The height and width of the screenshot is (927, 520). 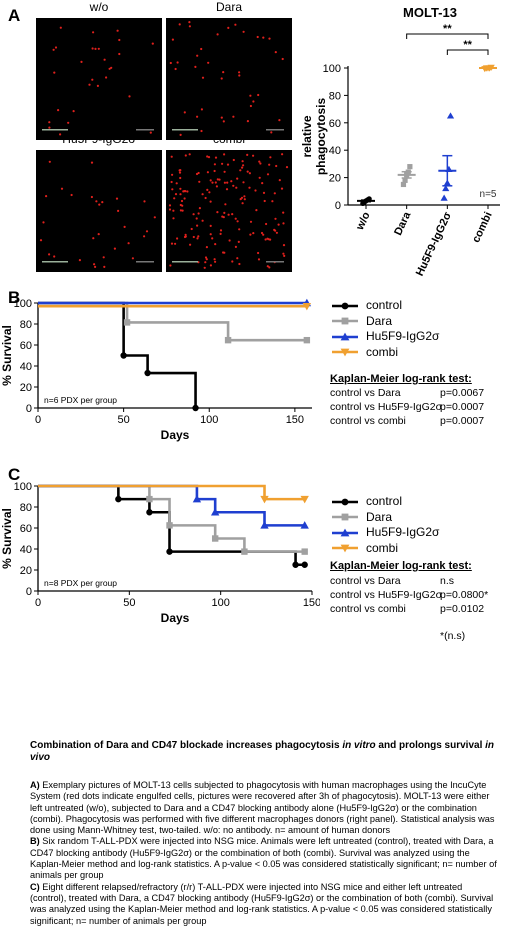 I want to click on chart-a-ylabel: relativephagocytosis, so click(x=314, y=137).